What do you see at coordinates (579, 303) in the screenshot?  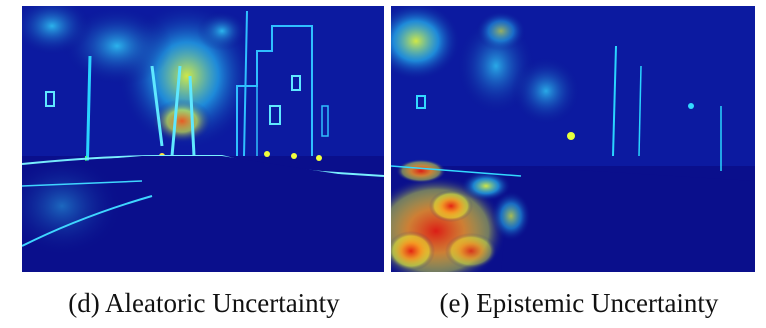 I see `epistemic-caption: (e) Epistemic Uncertainty` at bounding box center [579, 303].